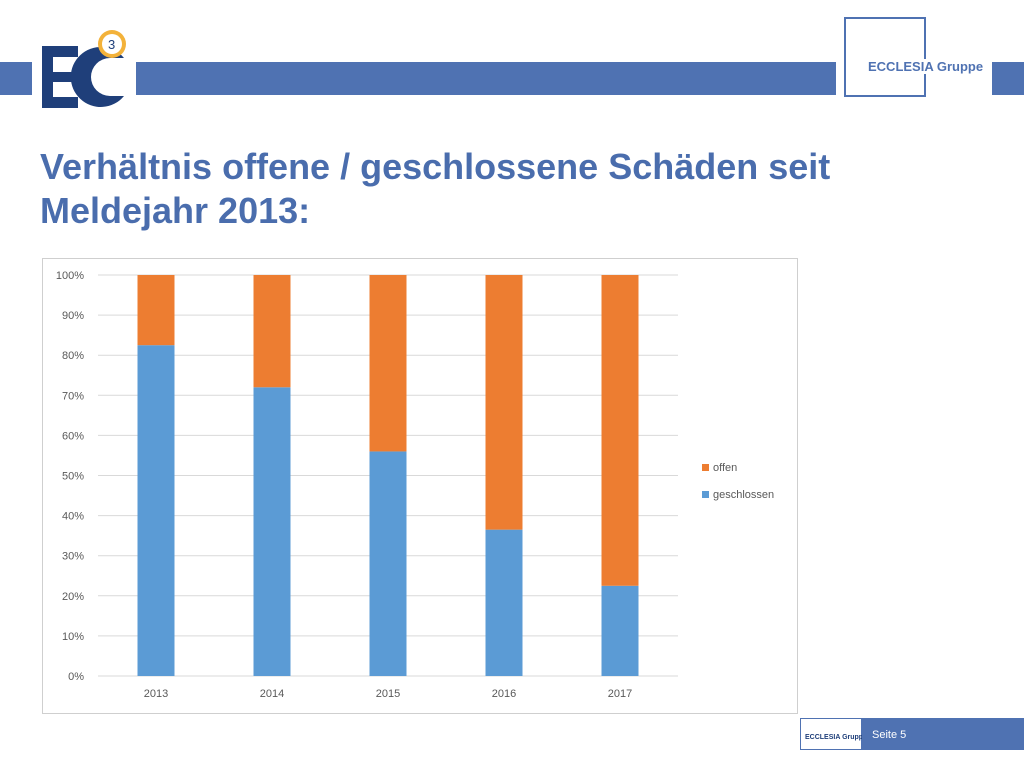 This screenshot has height=768, width=1024. Describe the element at coordinates (73, 396) in the screenshot. I see `y-tick-label: 70%` at that location.